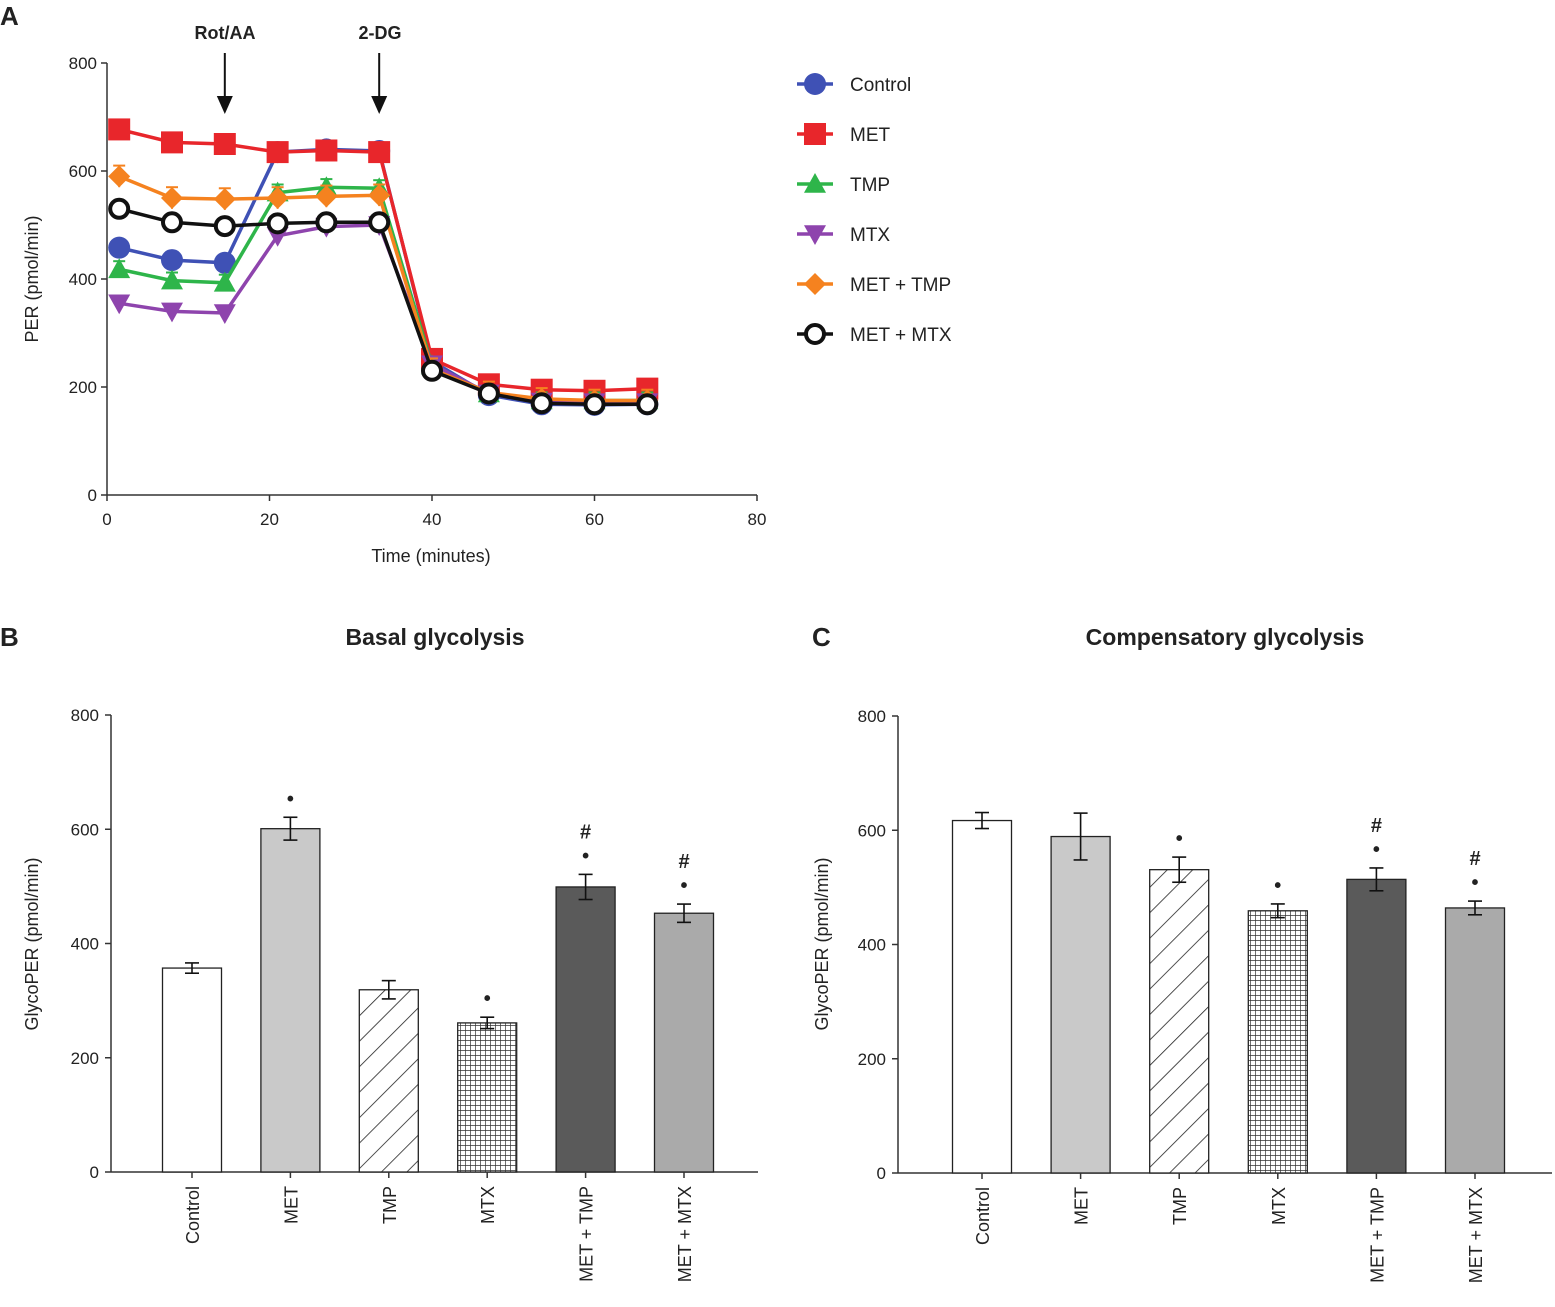  What do you see at coordinates (822, 943) in the screenshot?
I see `panel-c-ylabel: GlycoPER (pmol/min)` at bounding box center [822, 943].